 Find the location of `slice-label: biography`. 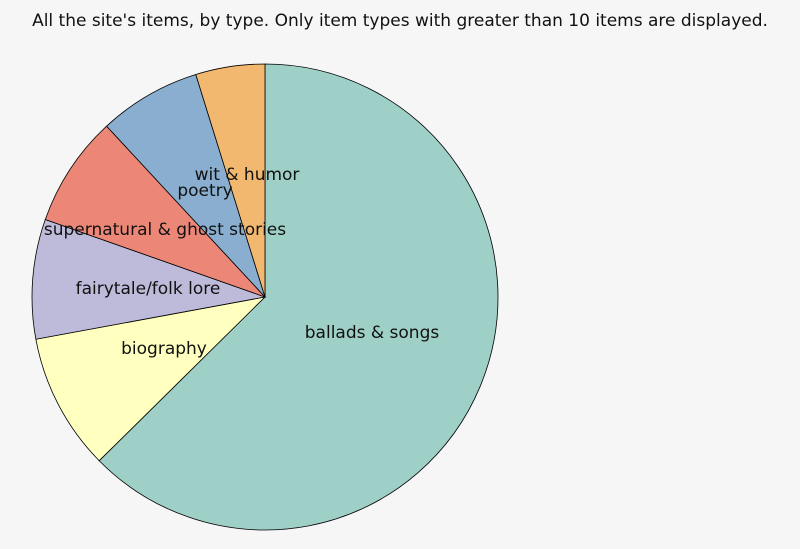

slice-label: biography is located at coordinates (164, 349).